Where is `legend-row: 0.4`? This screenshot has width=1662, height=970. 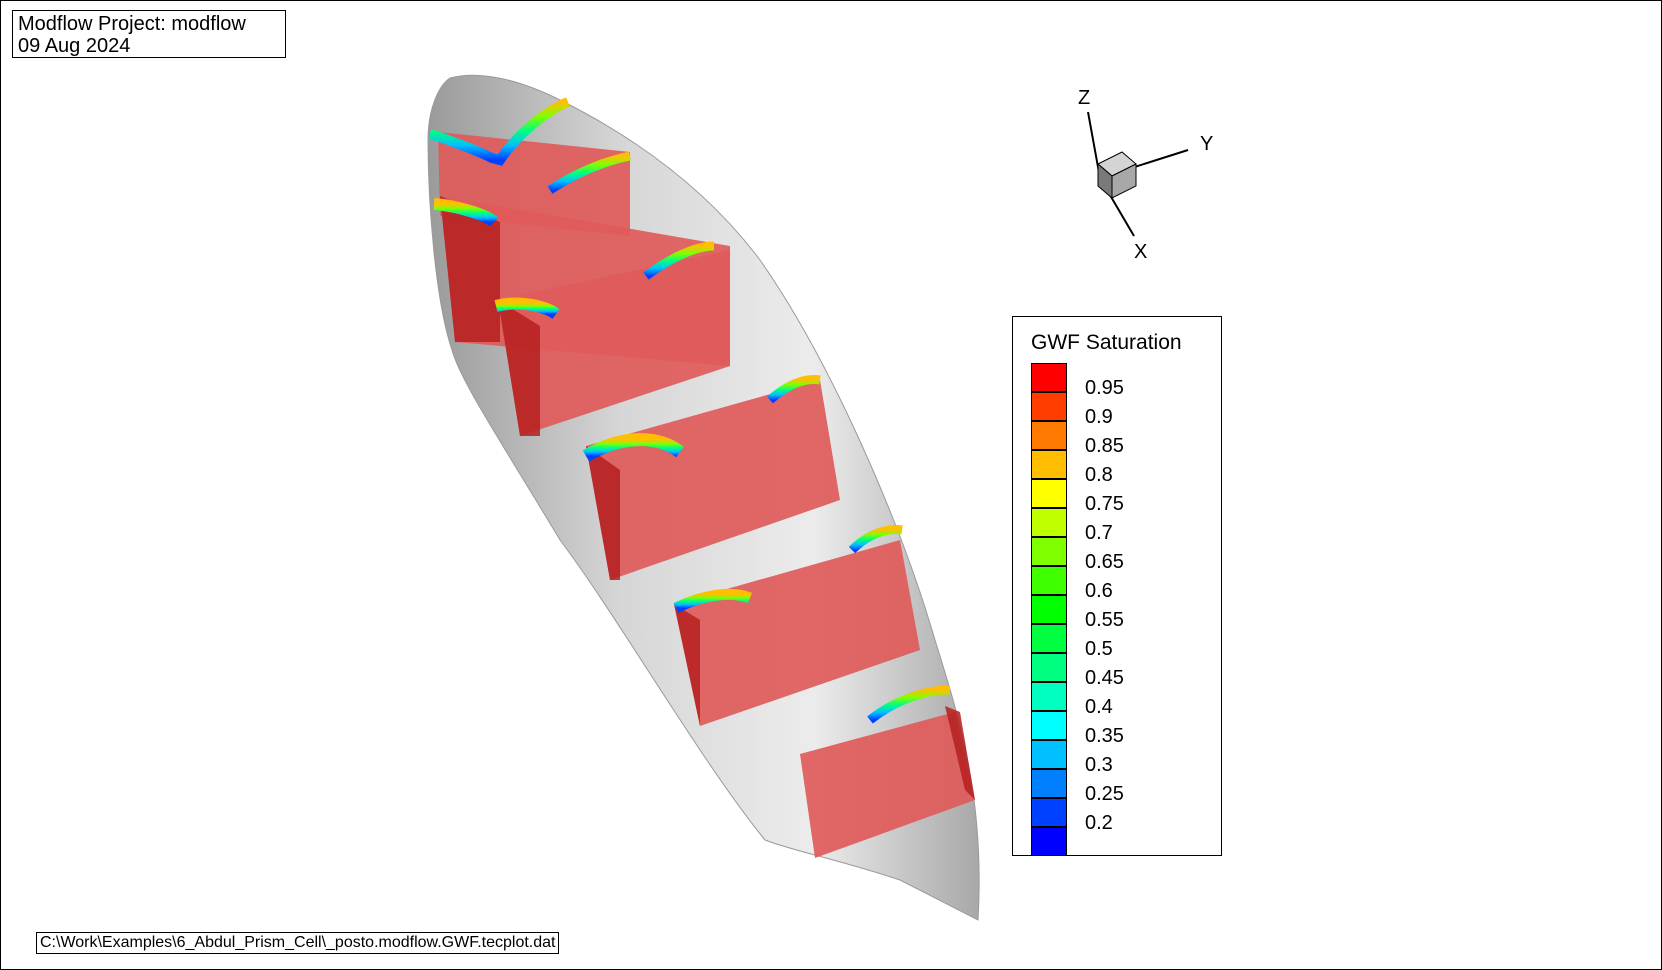 legend-row: 0.4 is located at coordinates (1121, 700).